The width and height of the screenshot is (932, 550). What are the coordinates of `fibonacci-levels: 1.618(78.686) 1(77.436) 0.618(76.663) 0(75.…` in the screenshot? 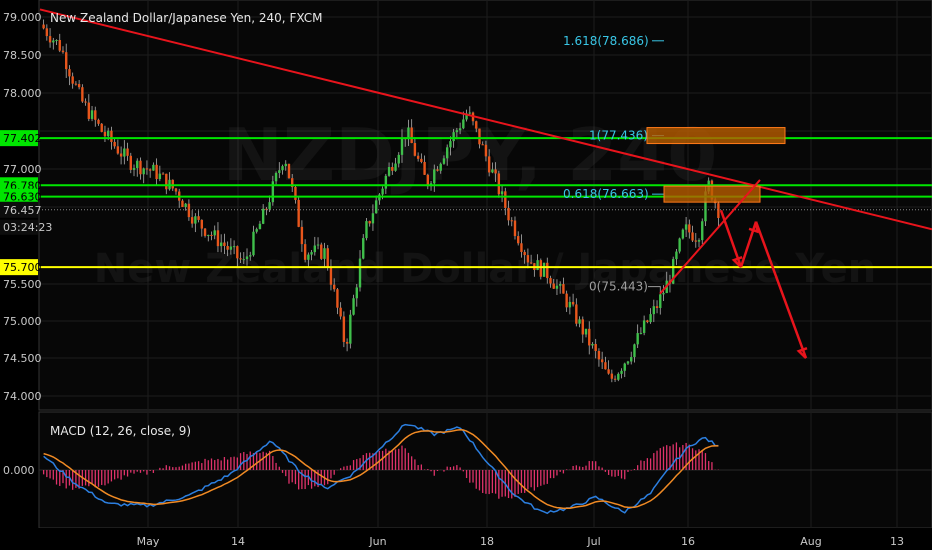 It's located at (613, 164).